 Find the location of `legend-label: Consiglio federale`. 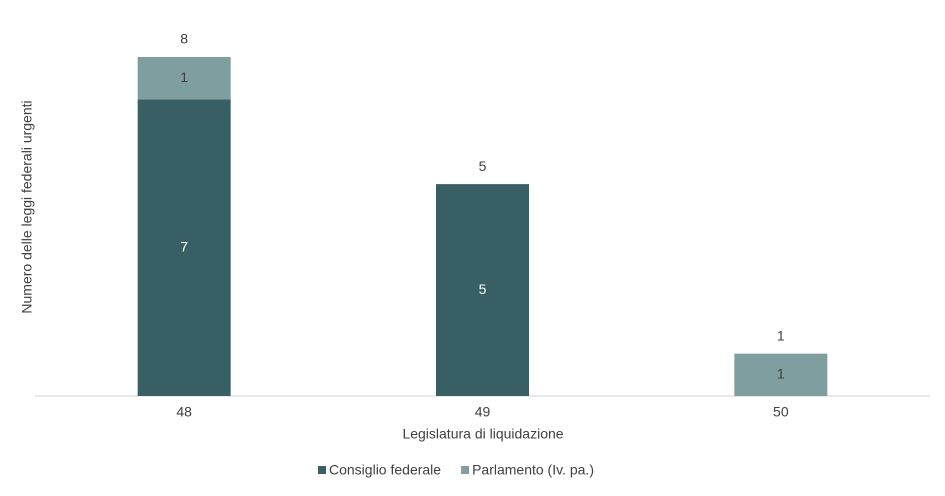

legend-label: Consiglio federale is located at coordinates (385, 470).